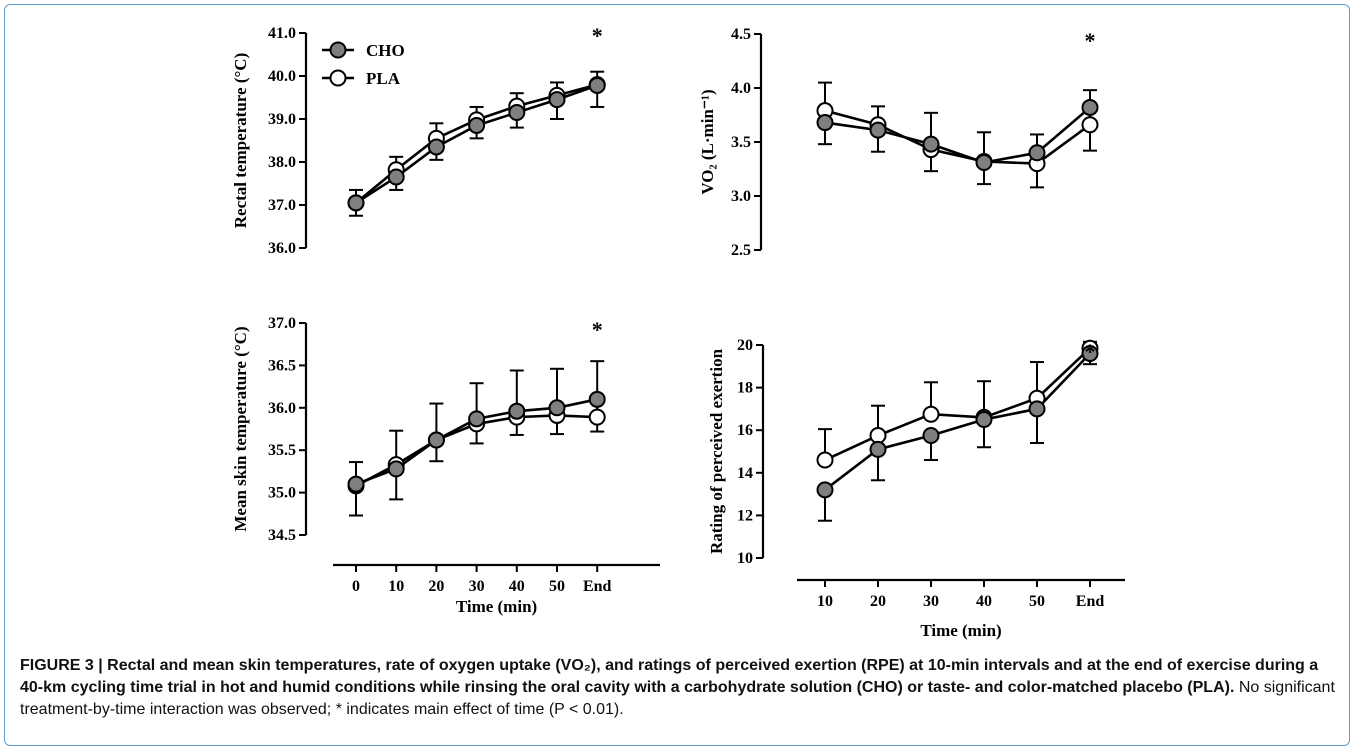  I want to click on y-tick-label: 34.5, so click(282, 535).